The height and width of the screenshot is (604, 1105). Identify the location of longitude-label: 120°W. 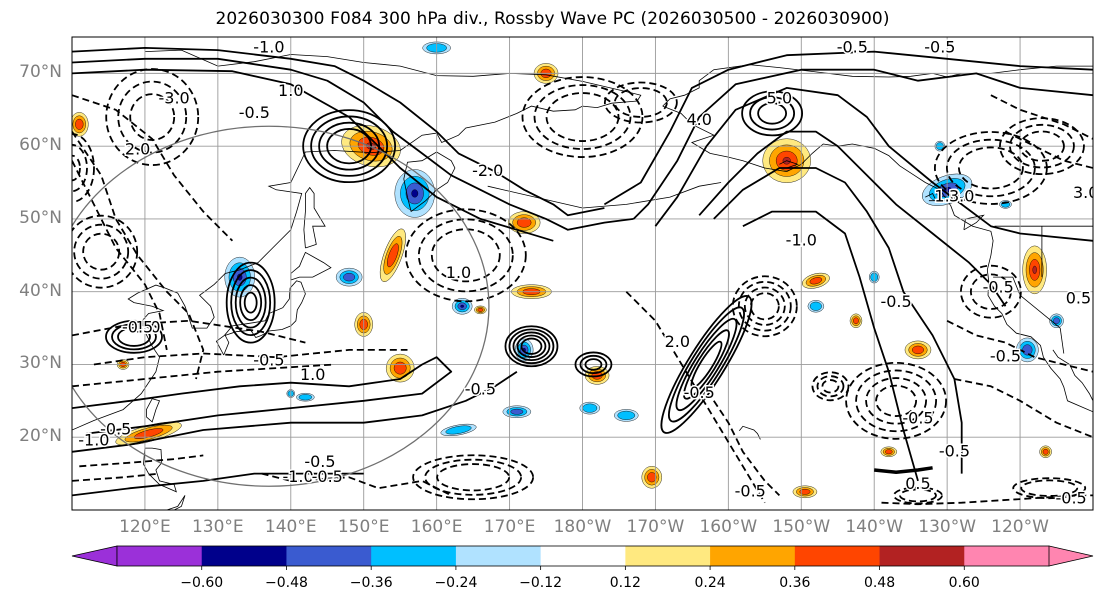
(1020, 527).